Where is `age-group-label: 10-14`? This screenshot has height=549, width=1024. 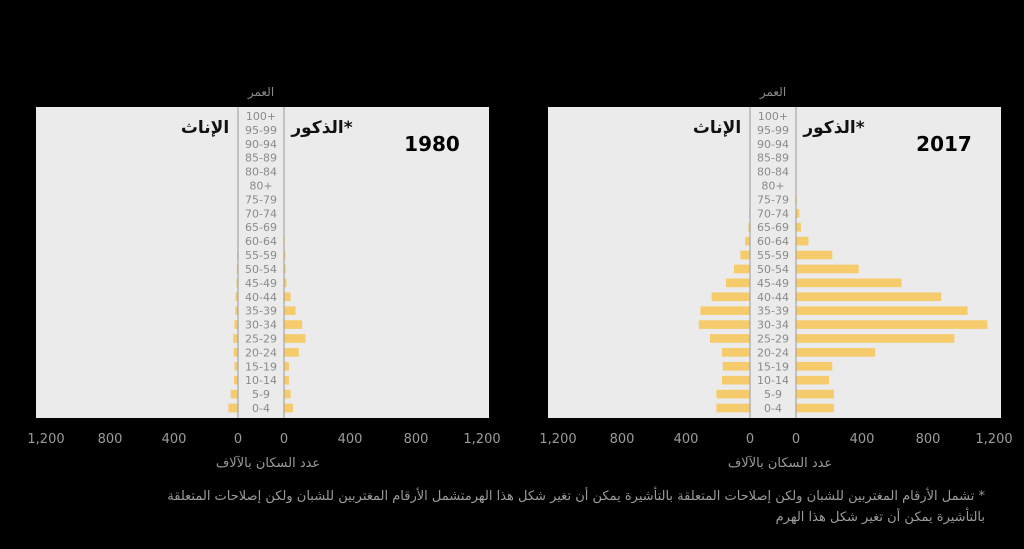
age-group-label: 10-14 is located at coordinates (261, 380).